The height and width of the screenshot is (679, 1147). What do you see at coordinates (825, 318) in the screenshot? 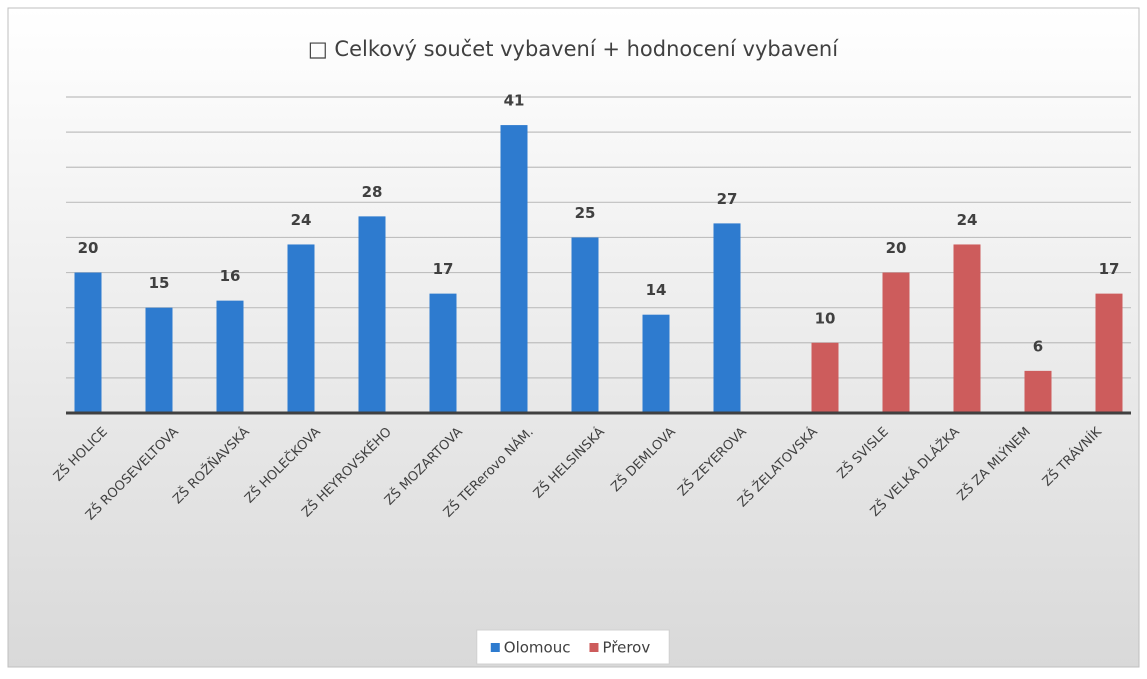
I see `data-label: 10` at bounding box center [825, 318].